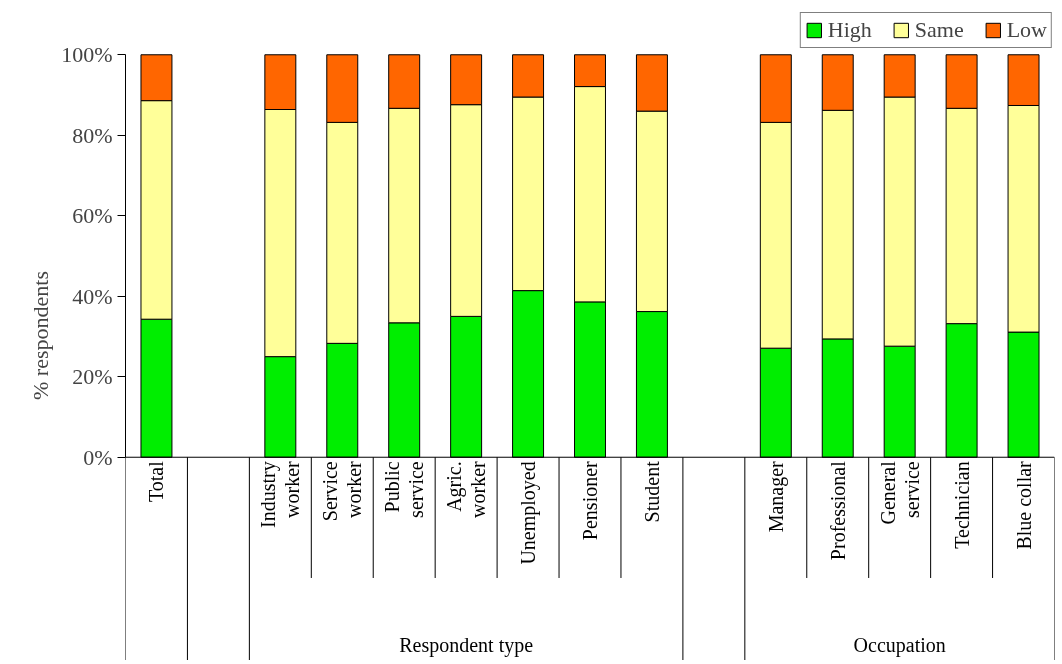 The image size is (1062, 664). What do you see at coordinates (1023, 505) in the screenshot?
I see `x-tick-label: Blue collar` at bounding box center [1023, 505].